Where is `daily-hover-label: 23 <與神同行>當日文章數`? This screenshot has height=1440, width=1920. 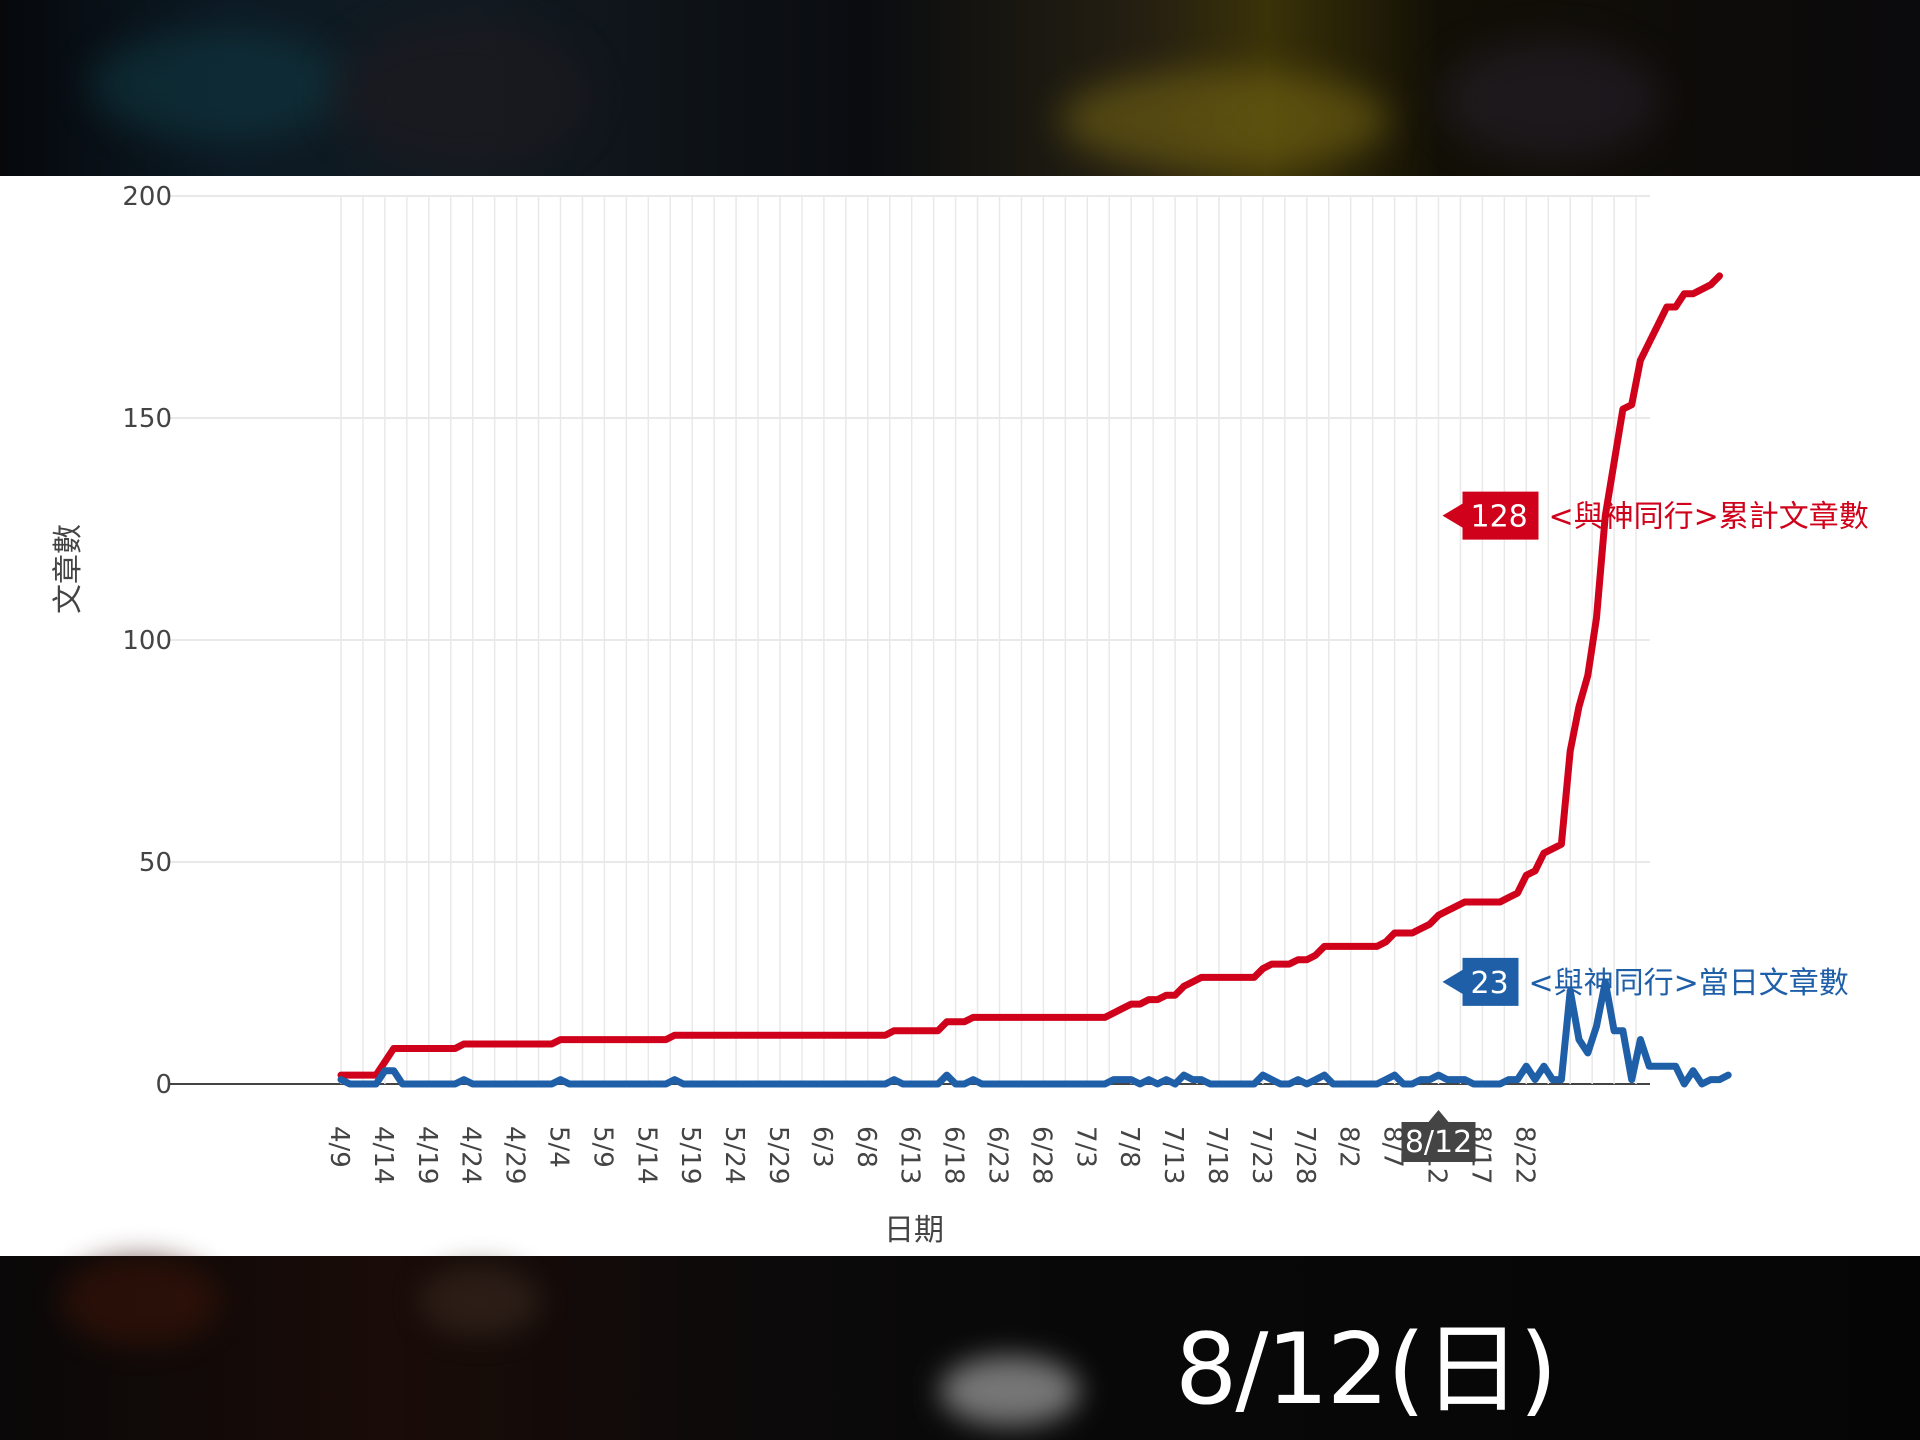 daily-hover-label: 23 <與神同行>當日文章數 is located at coordinates (1645, 981).